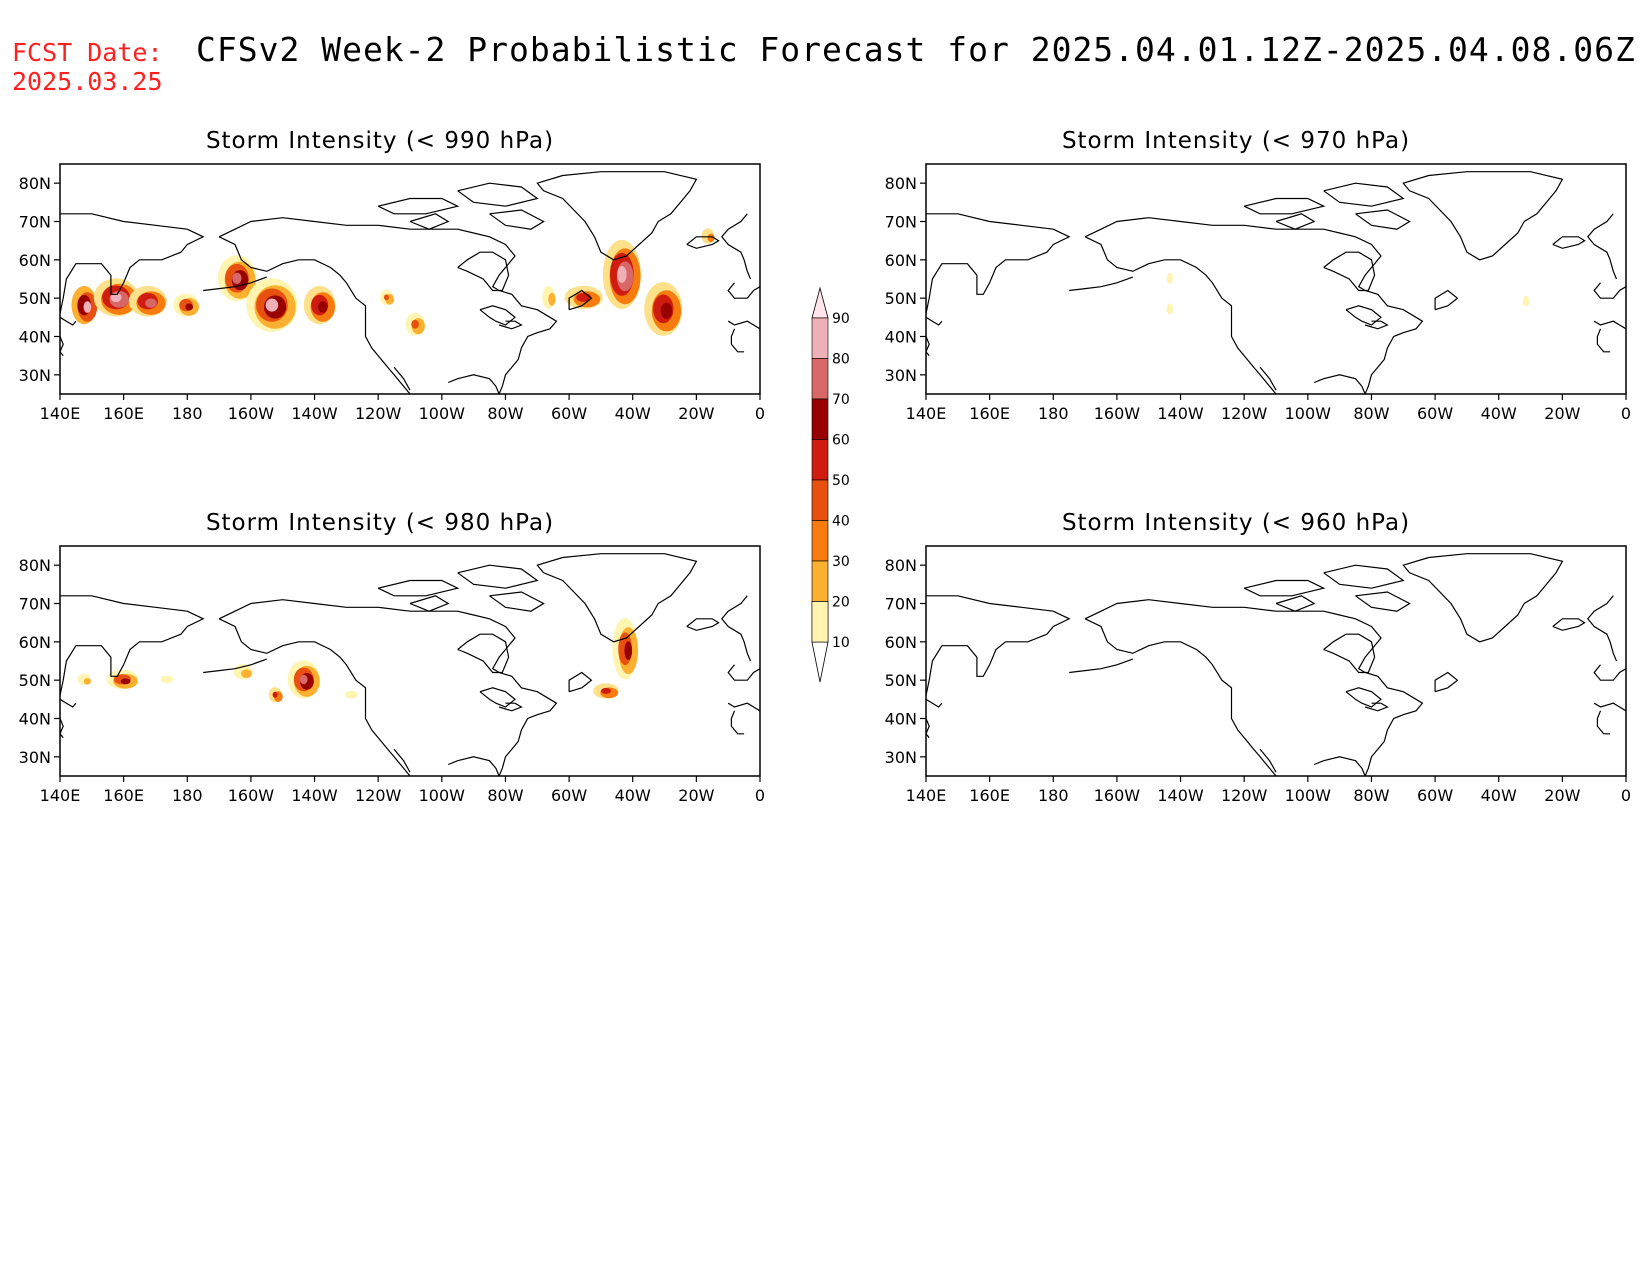  I want to click on panel-title-980: Storm Intensity (< 980 hPa), so click(380, 523).